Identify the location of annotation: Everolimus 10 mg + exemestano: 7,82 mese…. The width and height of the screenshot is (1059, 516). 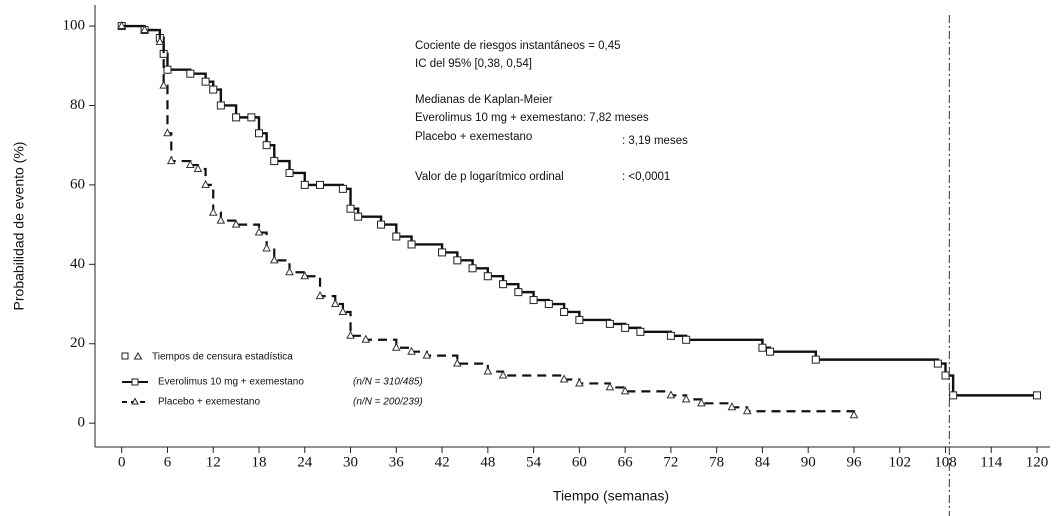
(532, 118).